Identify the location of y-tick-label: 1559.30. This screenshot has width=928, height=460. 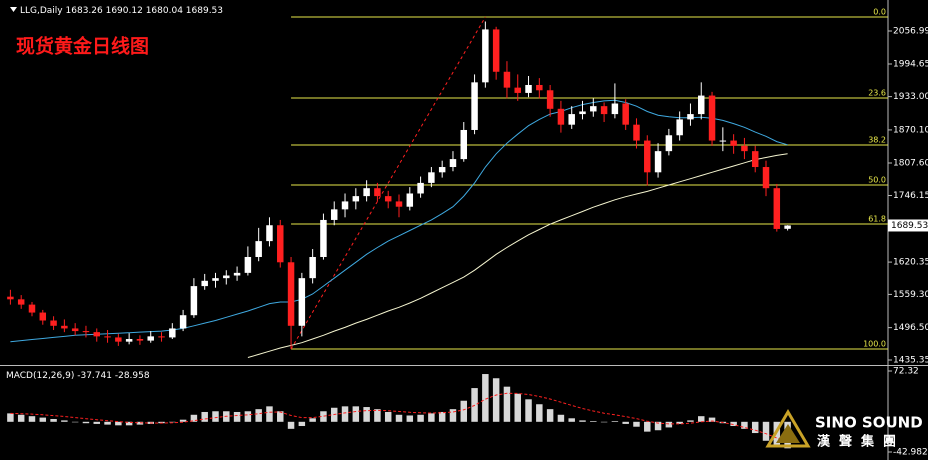
(910, 295).